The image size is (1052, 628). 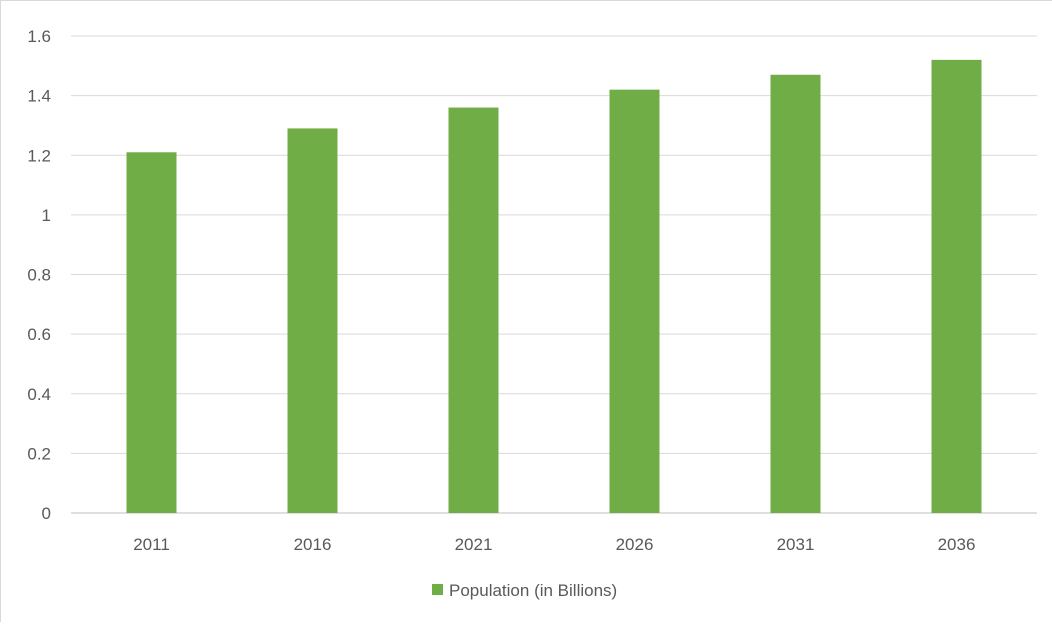 I want to click on x-tick-label: 2026, so click(x=635, y=544).